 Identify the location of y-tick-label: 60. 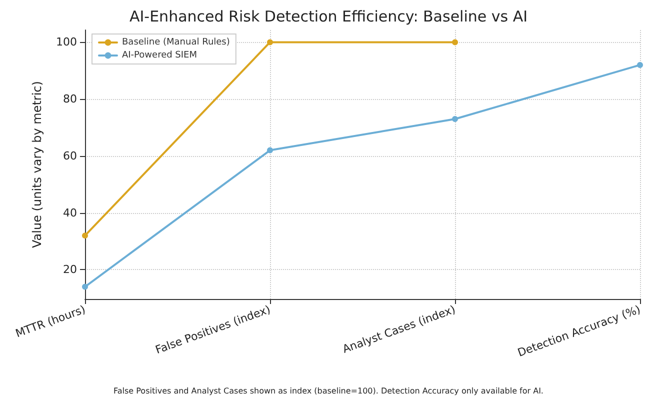
(70, 155).